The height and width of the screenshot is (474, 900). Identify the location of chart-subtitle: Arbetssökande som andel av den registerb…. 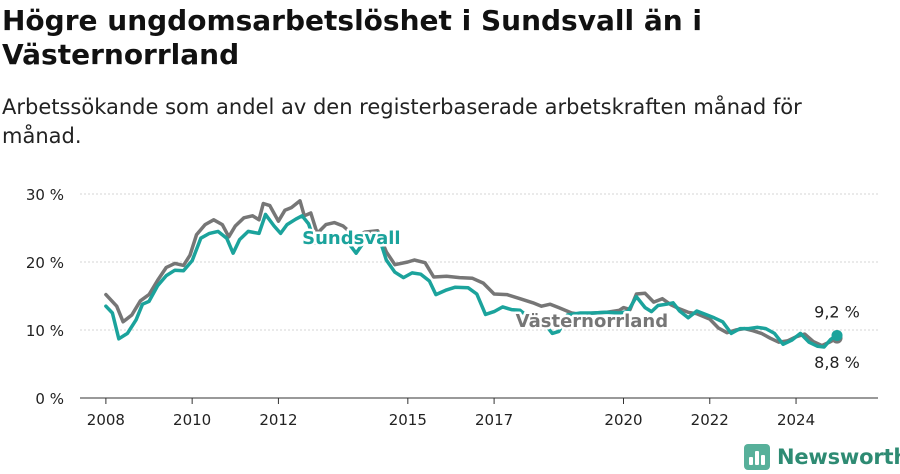
(402, 121).